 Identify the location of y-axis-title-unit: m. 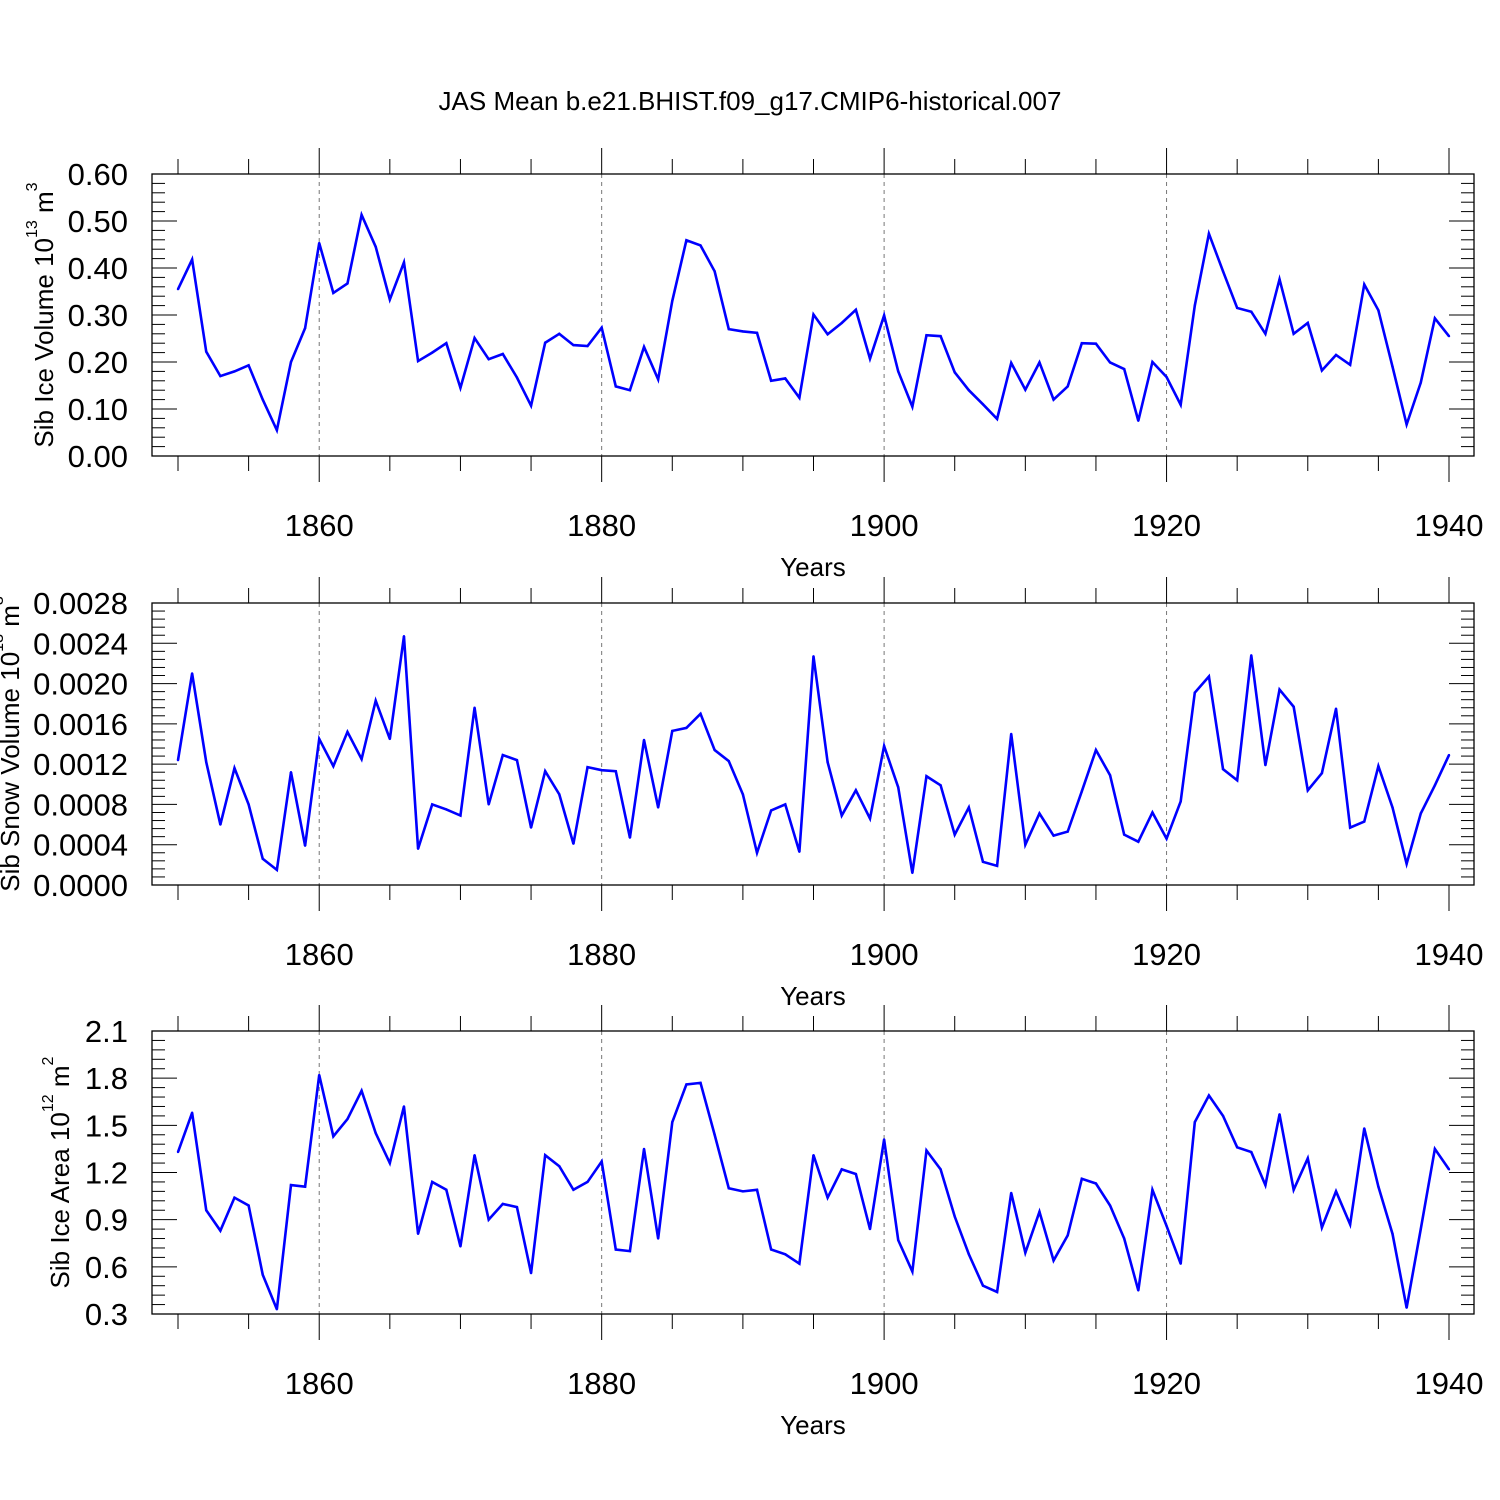
(60, 1079).